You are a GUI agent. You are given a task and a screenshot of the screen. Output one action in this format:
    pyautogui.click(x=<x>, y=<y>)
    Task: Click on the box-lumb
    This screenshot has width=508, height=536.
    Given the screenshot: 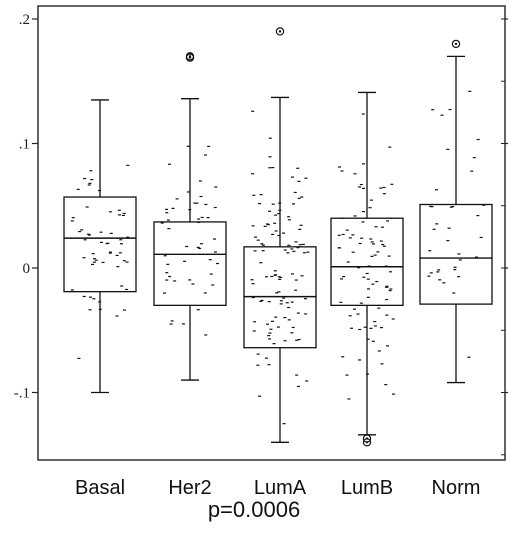 What is the action you would take?
    pyautogui.click(x=367, y=261)
    